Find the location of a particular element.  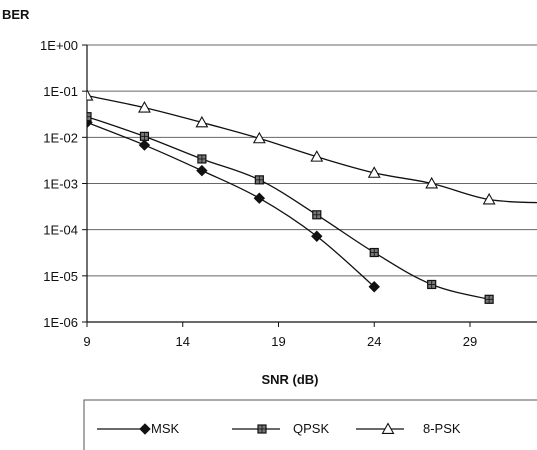

legend-item-qpsk: QPSK is located at coordinates (280, 428).